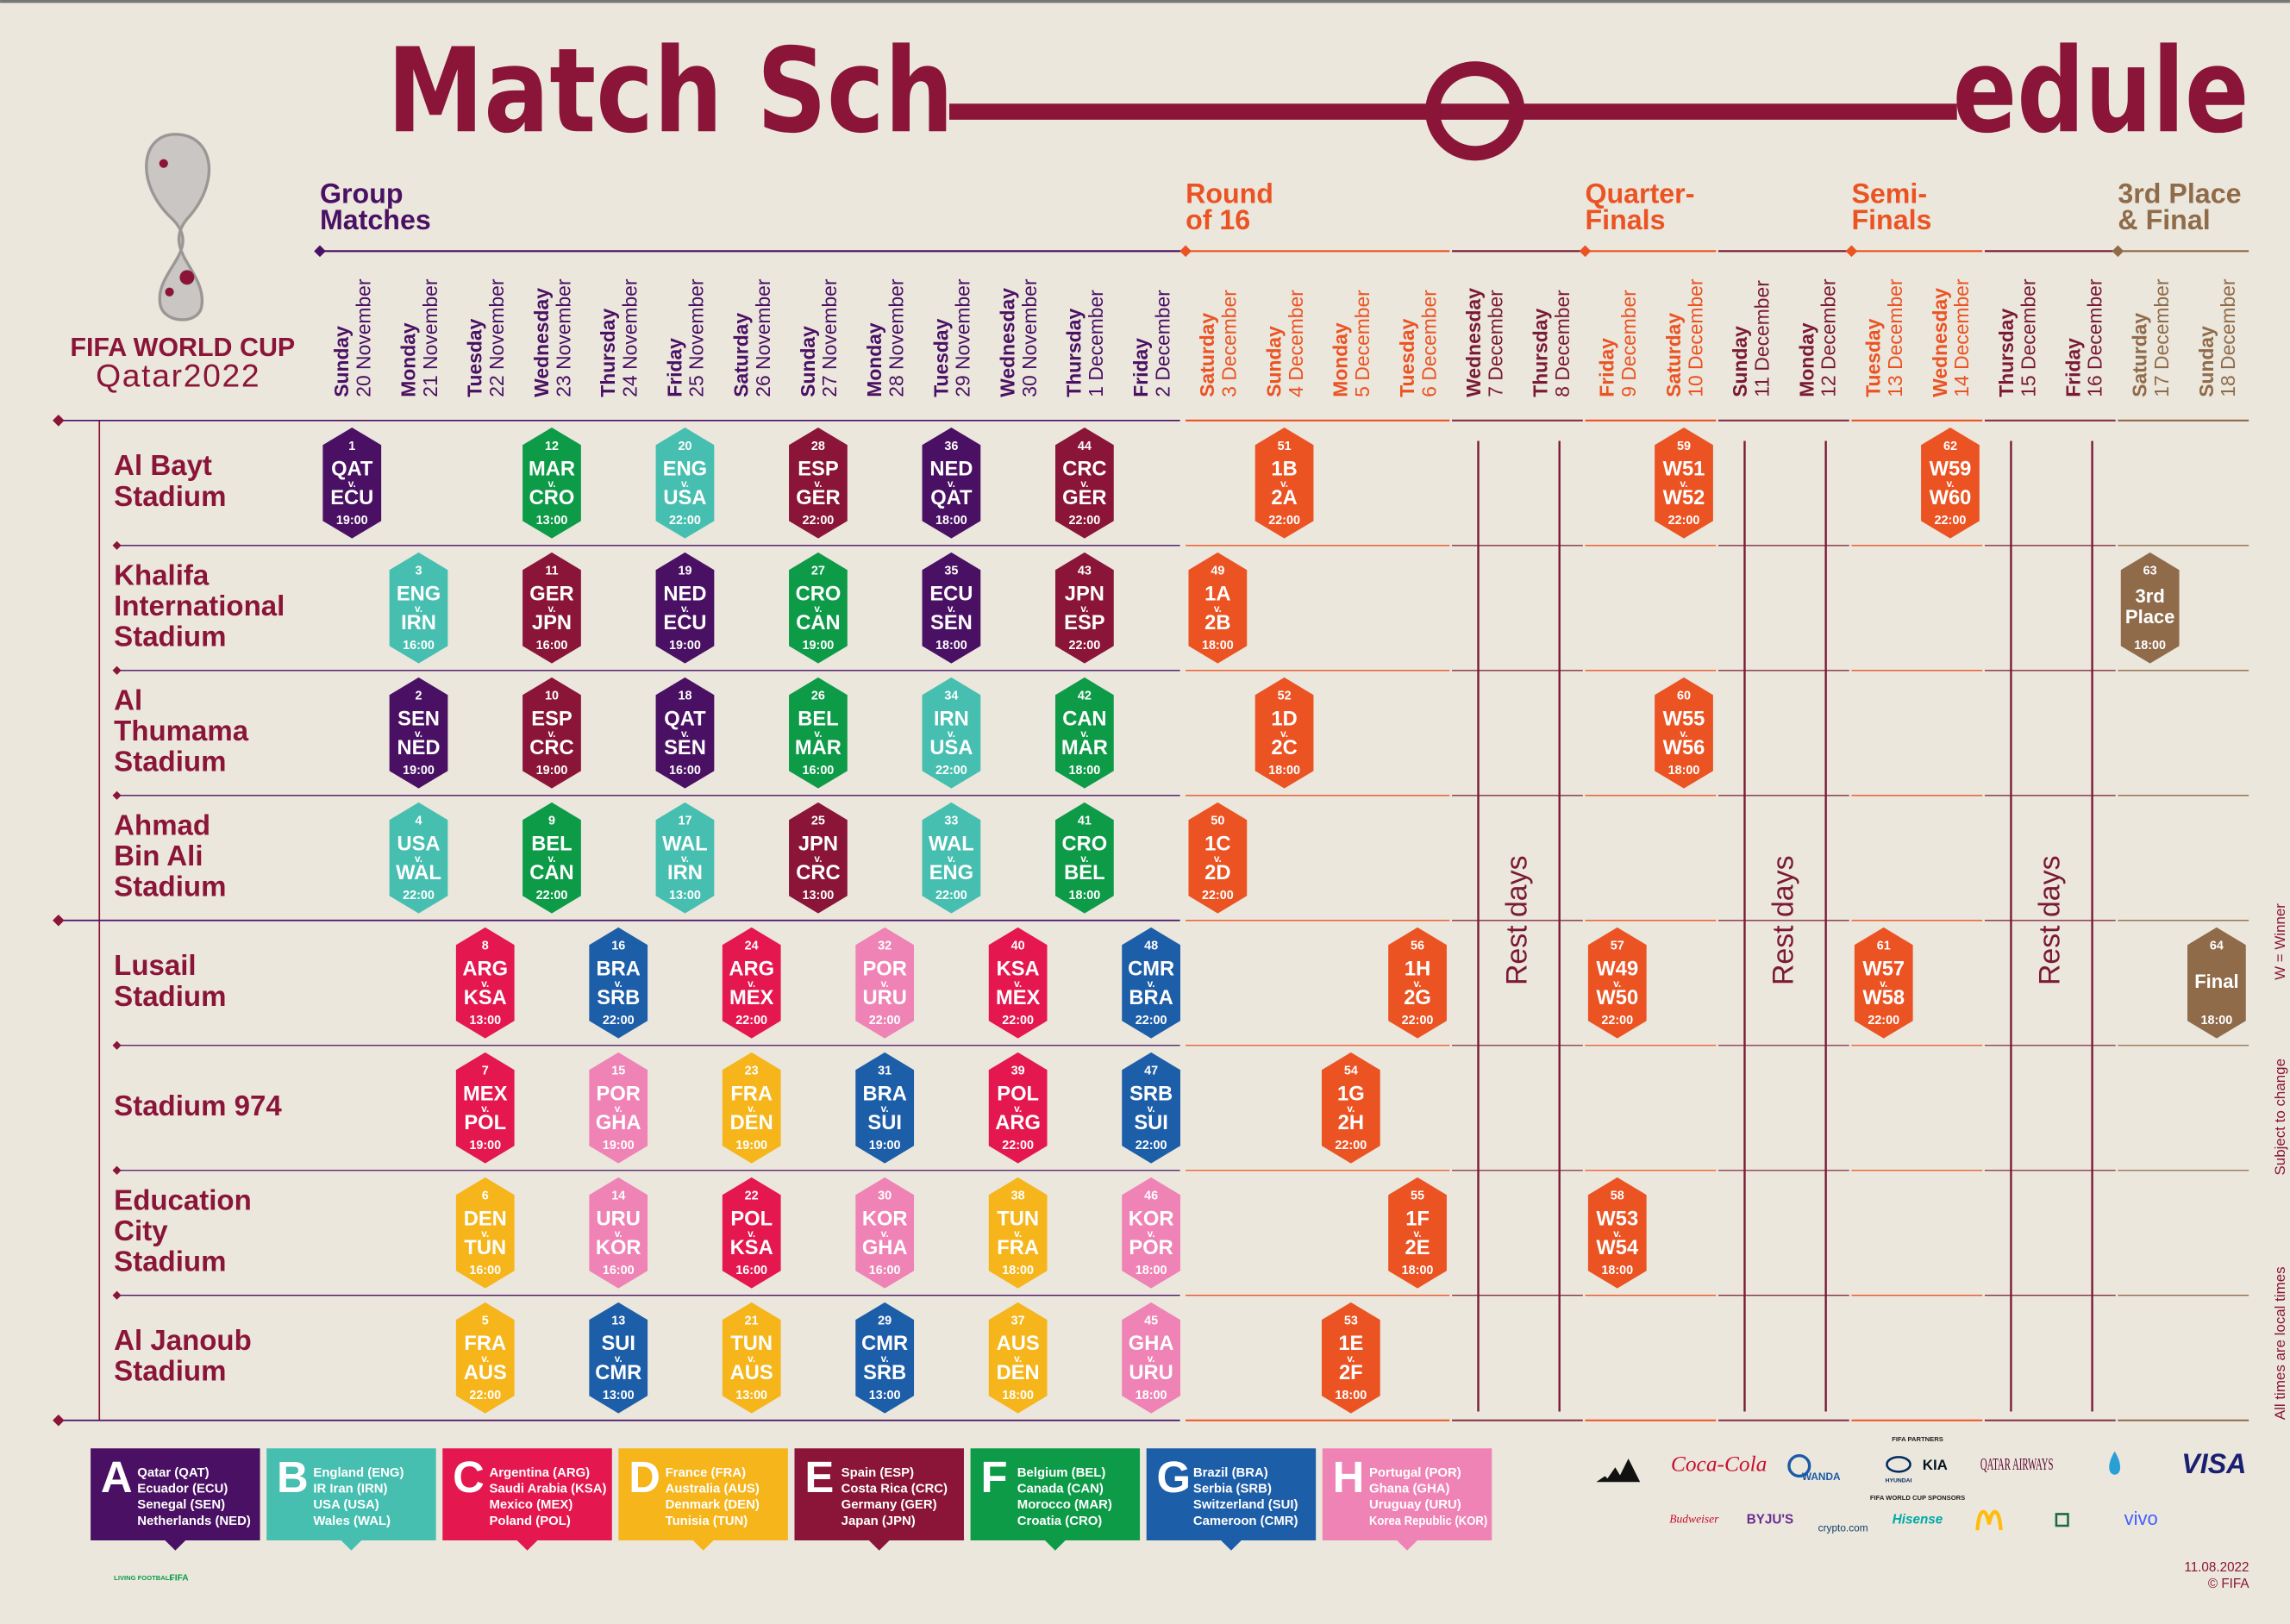 This screenshot has height=1624, width=2290. I want to click on match-team: GHA, so click(1151, 1344).